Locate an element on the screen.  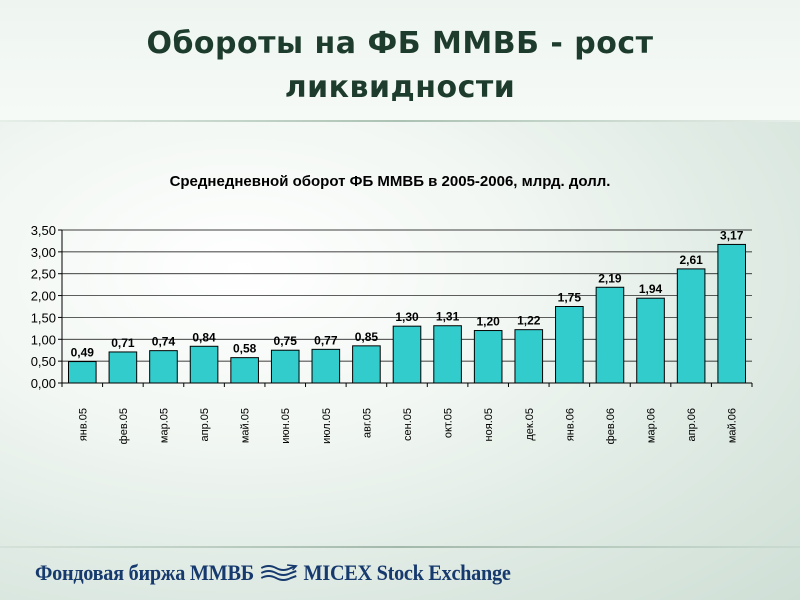
data-label: 0,58 is located at coordinates (245, 349).